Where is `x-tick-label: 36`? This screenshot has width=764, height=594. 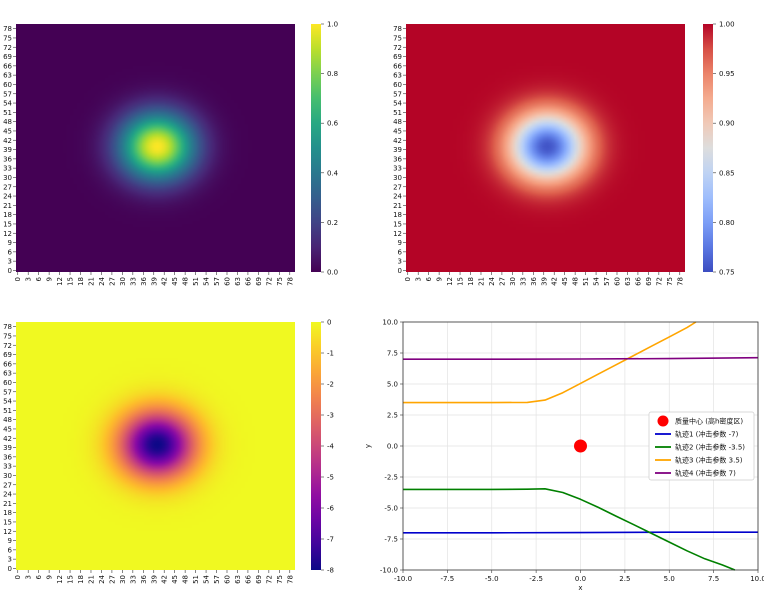
x-tick-label: 36 is located at coordinates (534, 280).